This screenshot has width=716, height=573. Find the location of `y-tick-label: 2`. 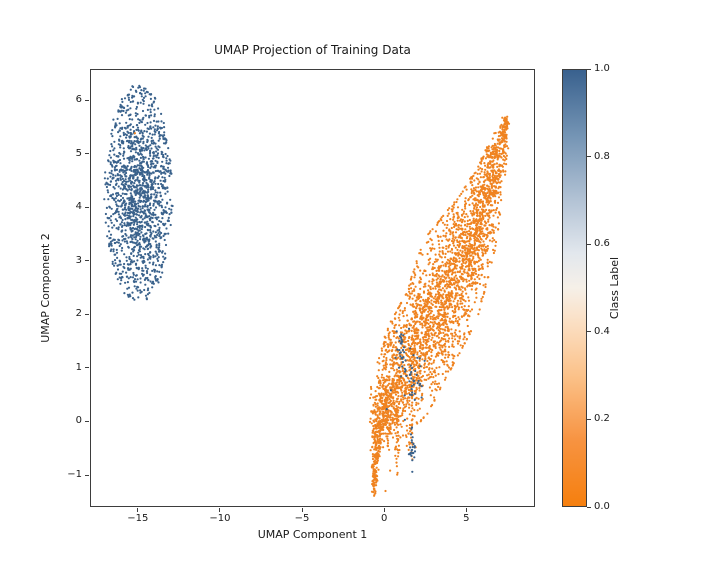

y-tick-label: 2 is located at coordinates (78, 314).